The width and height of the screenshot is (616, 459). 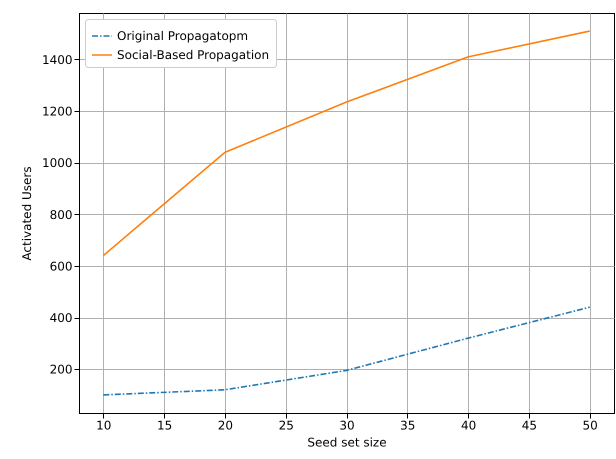 I want to click on x-tick-label: 35, so click(x=408, y=425).